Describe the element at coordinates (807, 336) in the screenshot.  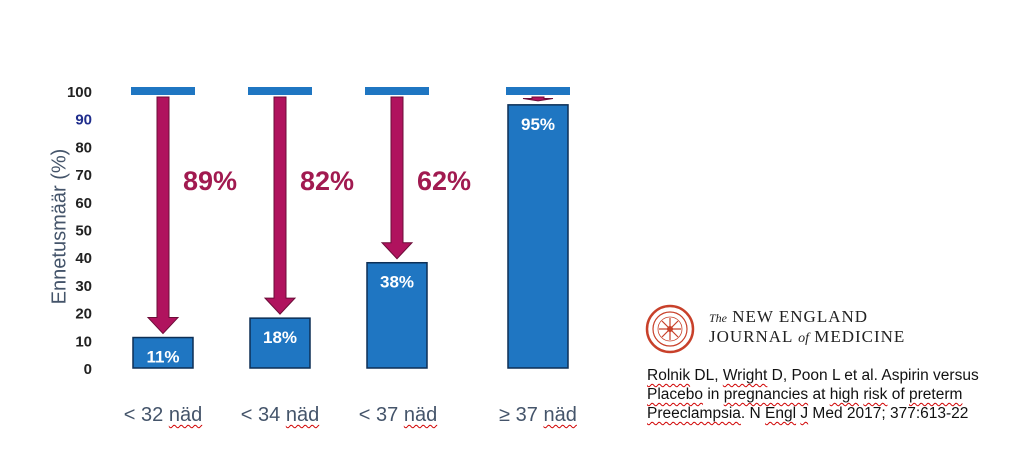
I see `journal-name-line2: JOURNAL of MEDICINE` at that location.